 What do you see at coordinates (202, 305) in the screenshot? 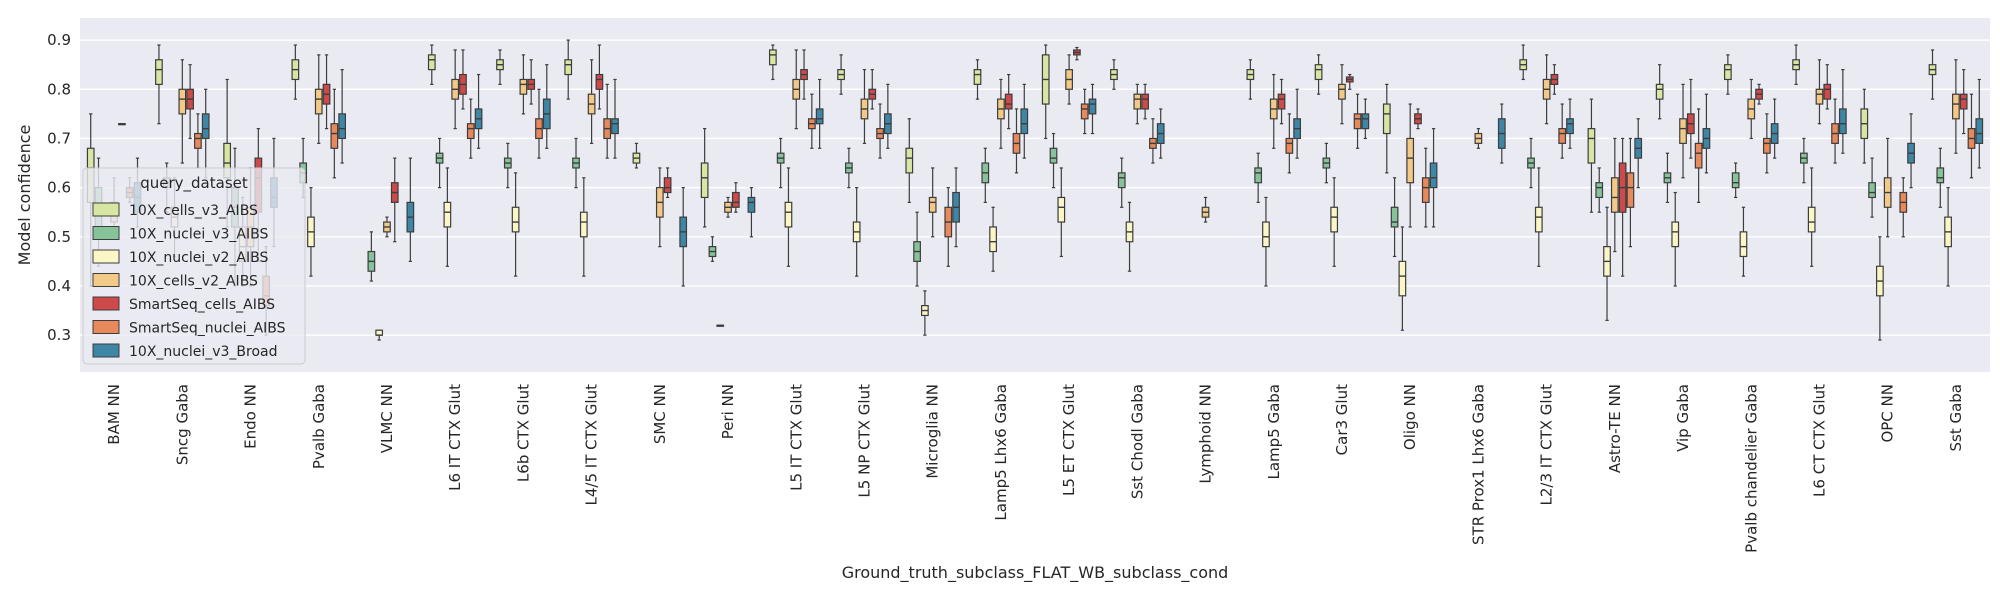
I see `legend-label: SmartSeq_cells_AIBS` at bounding box center [202, 305].